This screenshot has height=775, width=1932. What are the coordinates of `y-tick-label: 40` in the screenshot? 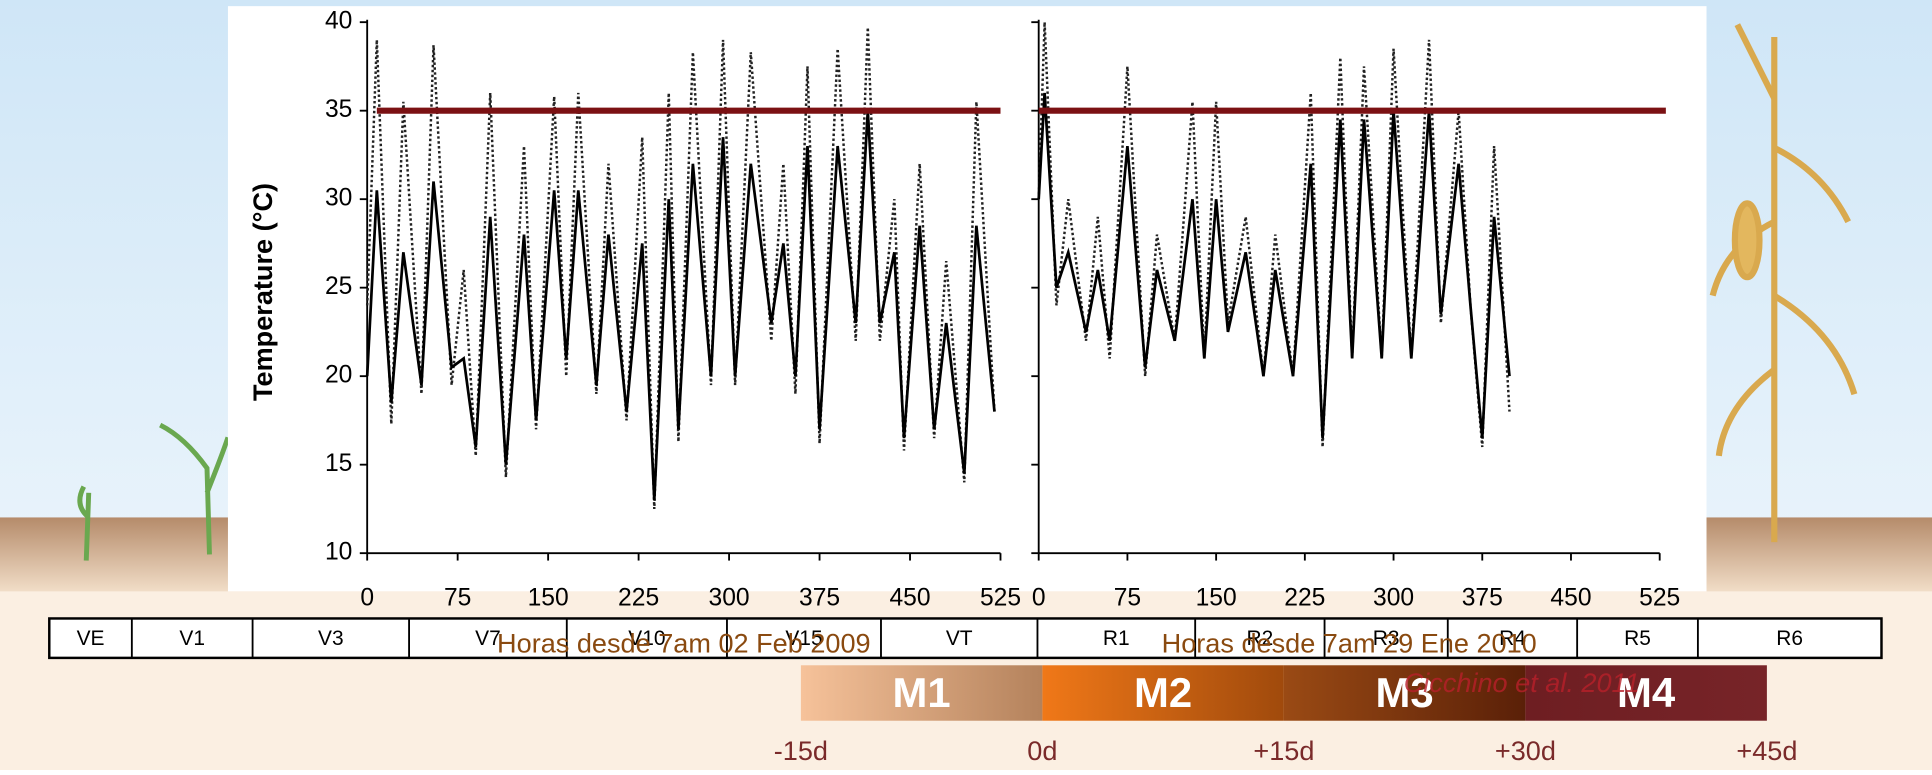 It's located at (338, 21).